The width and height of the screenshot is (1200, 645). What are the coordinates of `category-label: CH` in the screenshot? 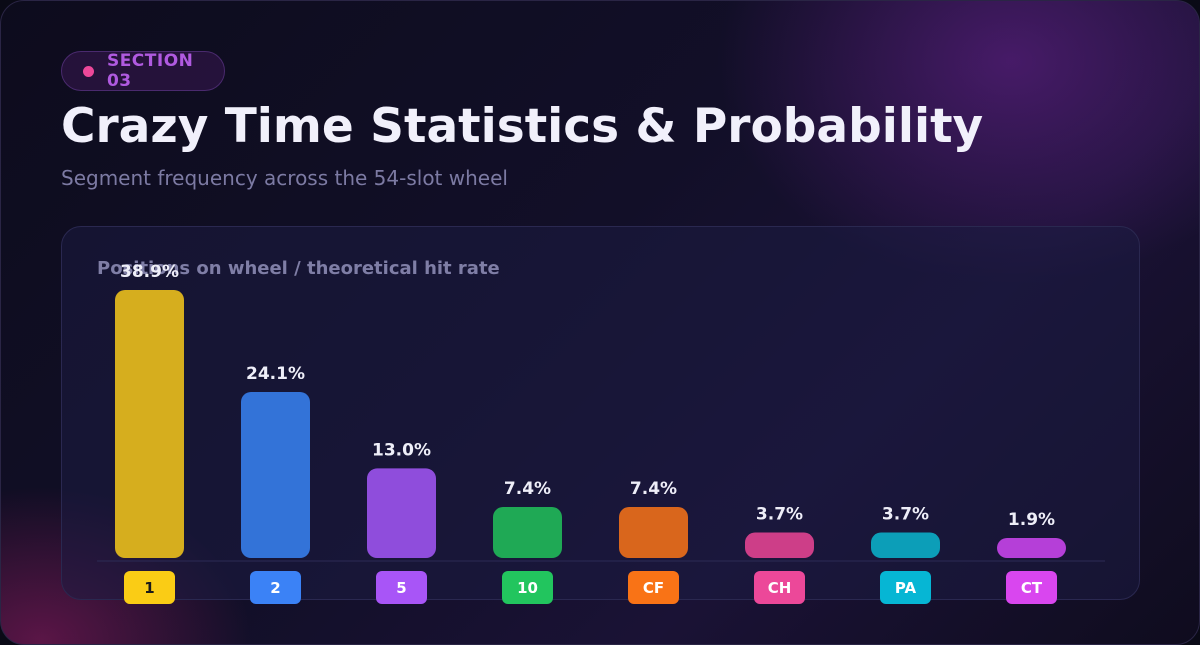 It's located at (780, 588).